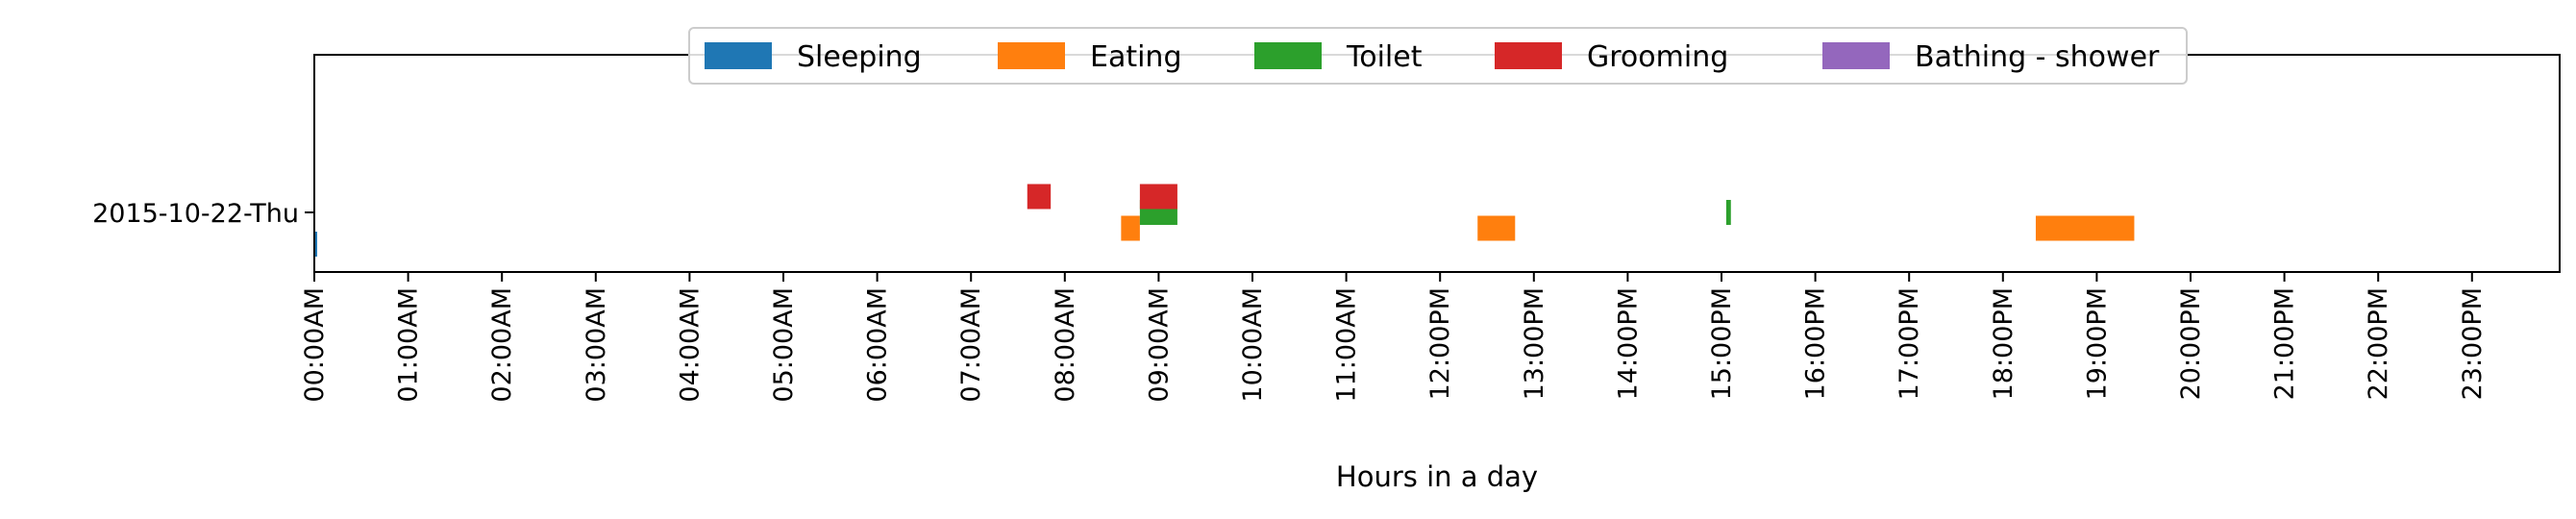 The height and width of the screenshot is (519, 2576). Describe the element at coordinates (2285, 343) in the screenshot. I see `x-tick-label: 21:00PM` at that location.